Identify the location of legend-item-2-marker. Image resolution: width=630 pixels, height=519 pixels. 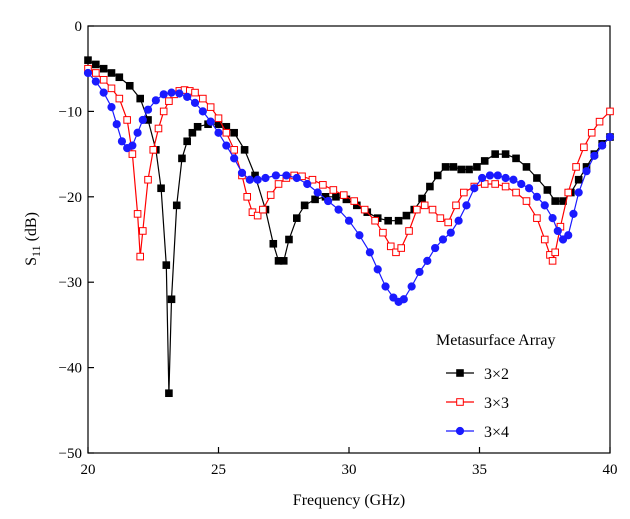
(460, 402).